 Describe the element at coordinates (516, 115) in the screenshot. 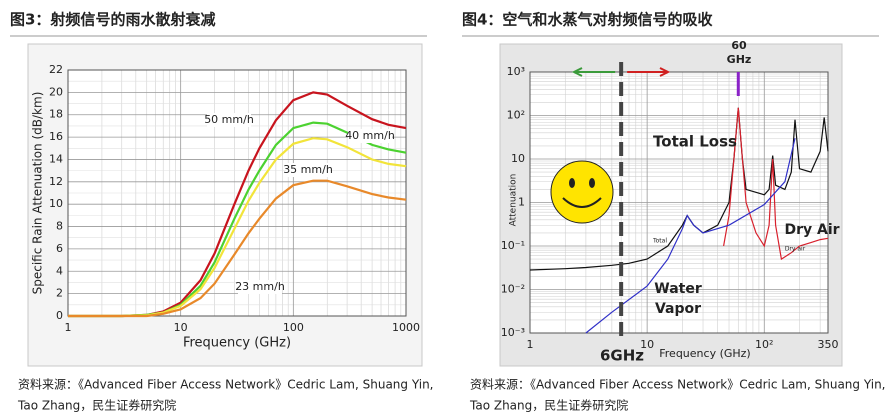

I see `y-tick-label: 10²` at that location.